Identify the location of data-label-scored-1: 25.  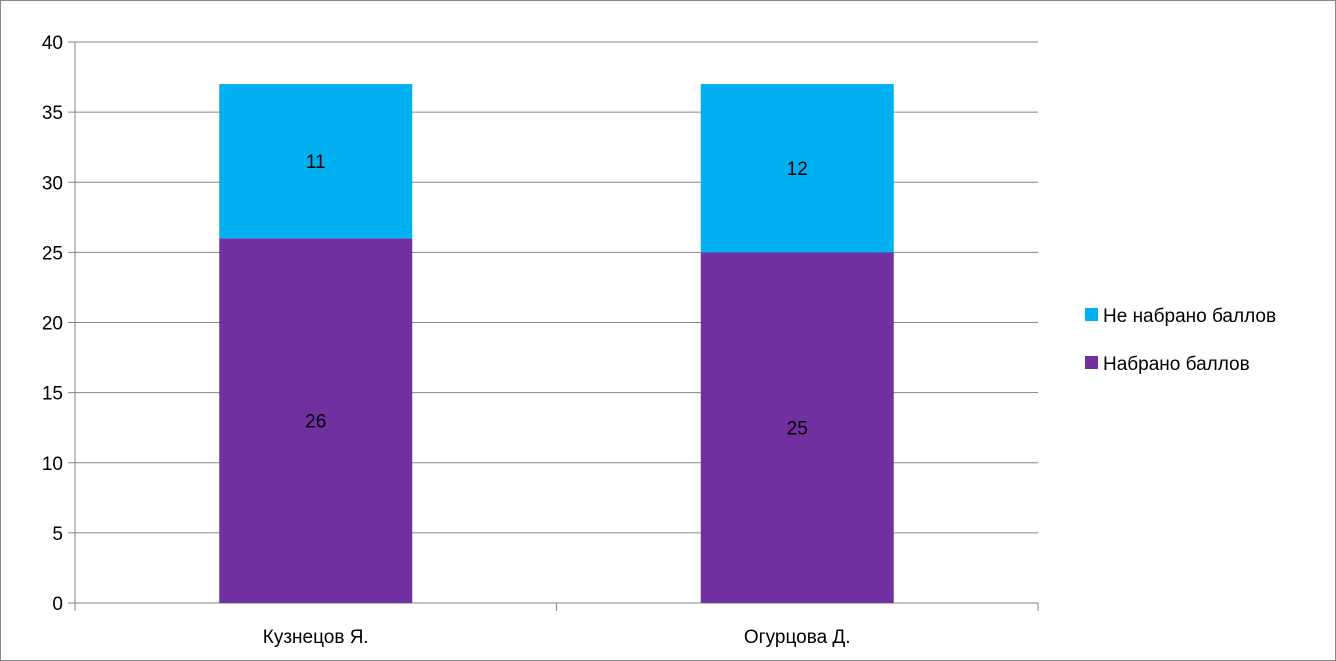
(797, 429).